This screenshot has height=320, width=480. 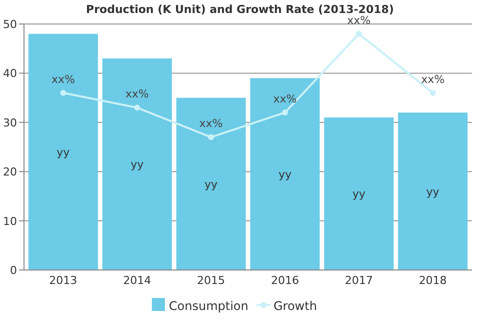 What do you see at coordinates (63, 280) in the screenshot?
I see `x-tick-label: 2013` at bounding box center [63, 280].